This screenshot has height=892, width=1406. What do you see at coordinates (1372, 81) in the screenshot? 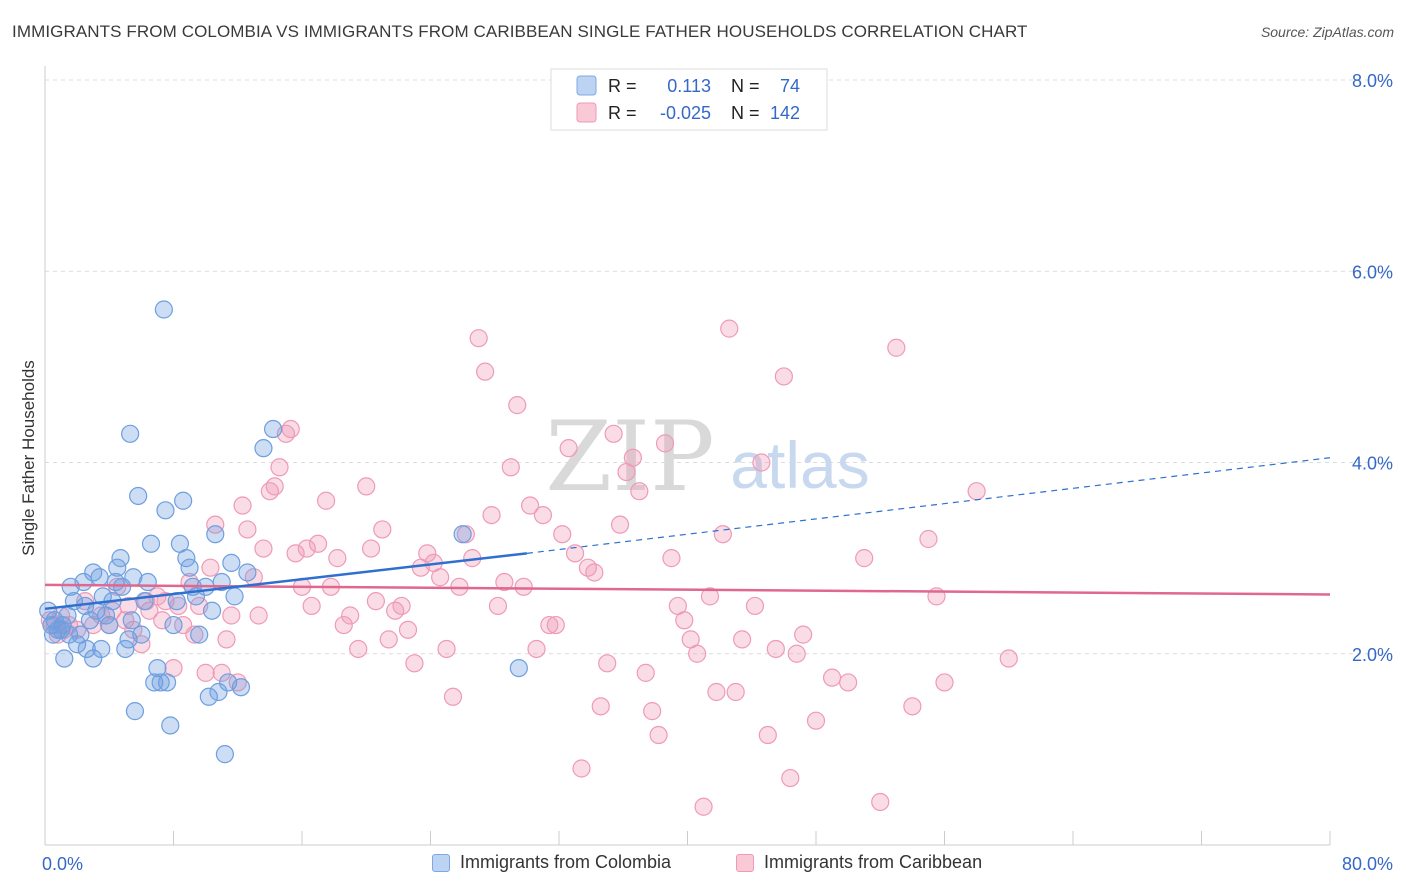
I see `y-tick-label: 8.0%` at bounding box center [1372, 81].